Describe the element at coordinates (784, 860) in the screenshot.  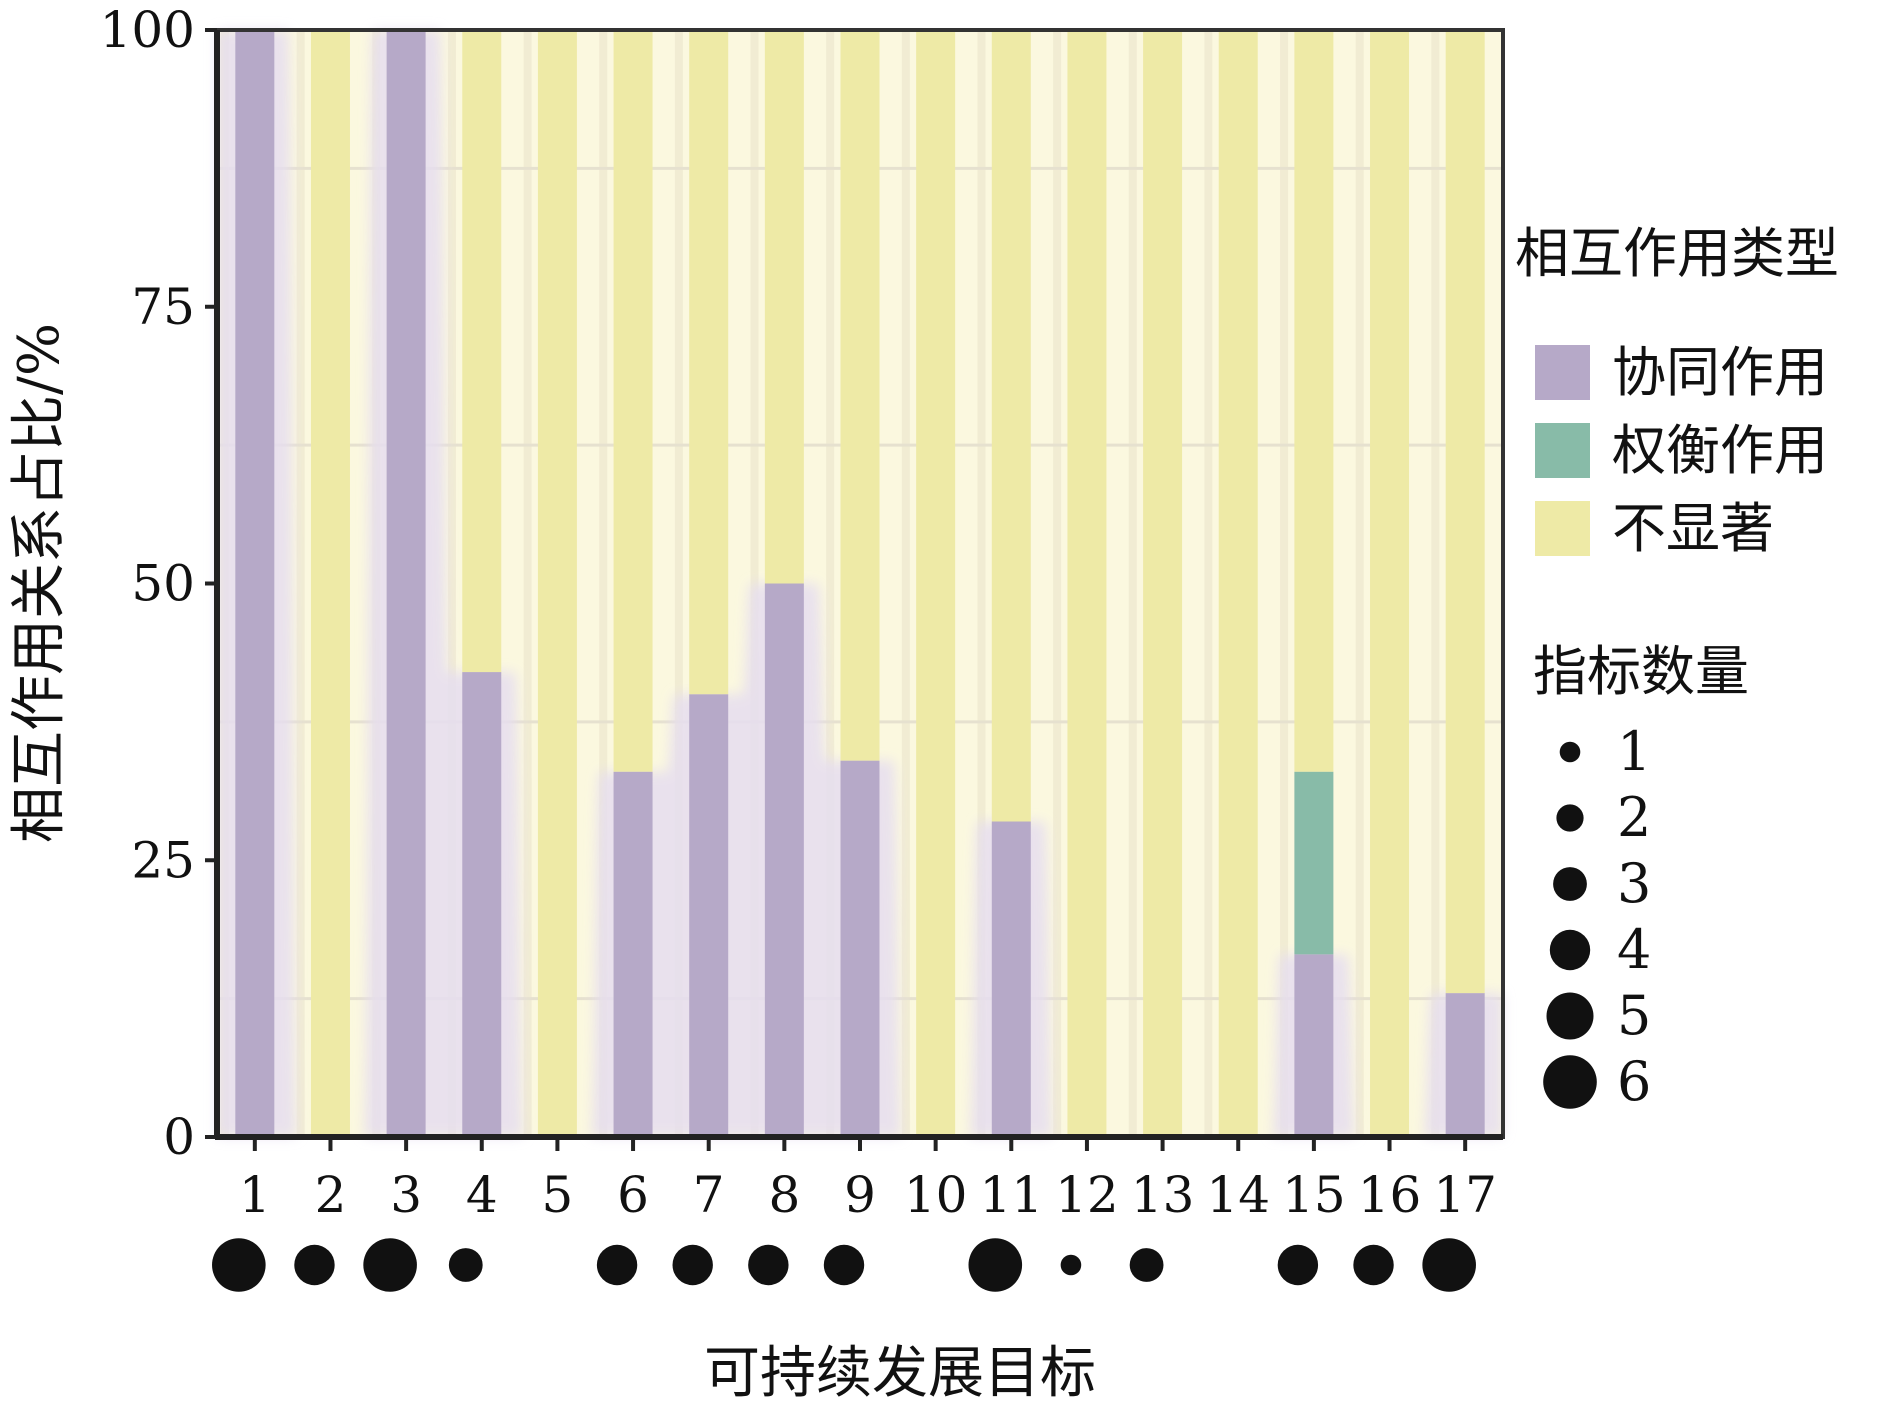
I see `bar-协同作用-8` at that location.